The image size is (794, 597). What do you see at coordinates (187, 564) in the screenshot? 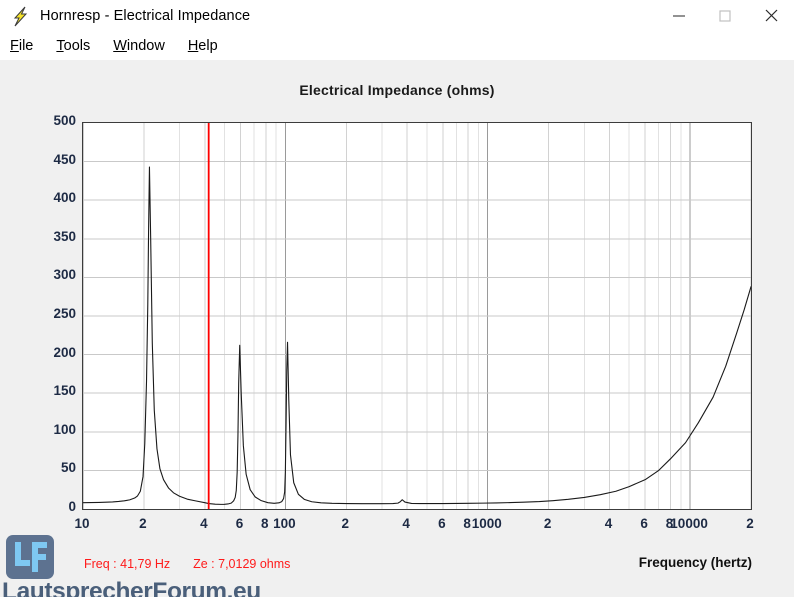
I see `cursor-readout: Freq : 41,79 Hz Ze : 7,0129 ohms` at bounding box center [187, 564].